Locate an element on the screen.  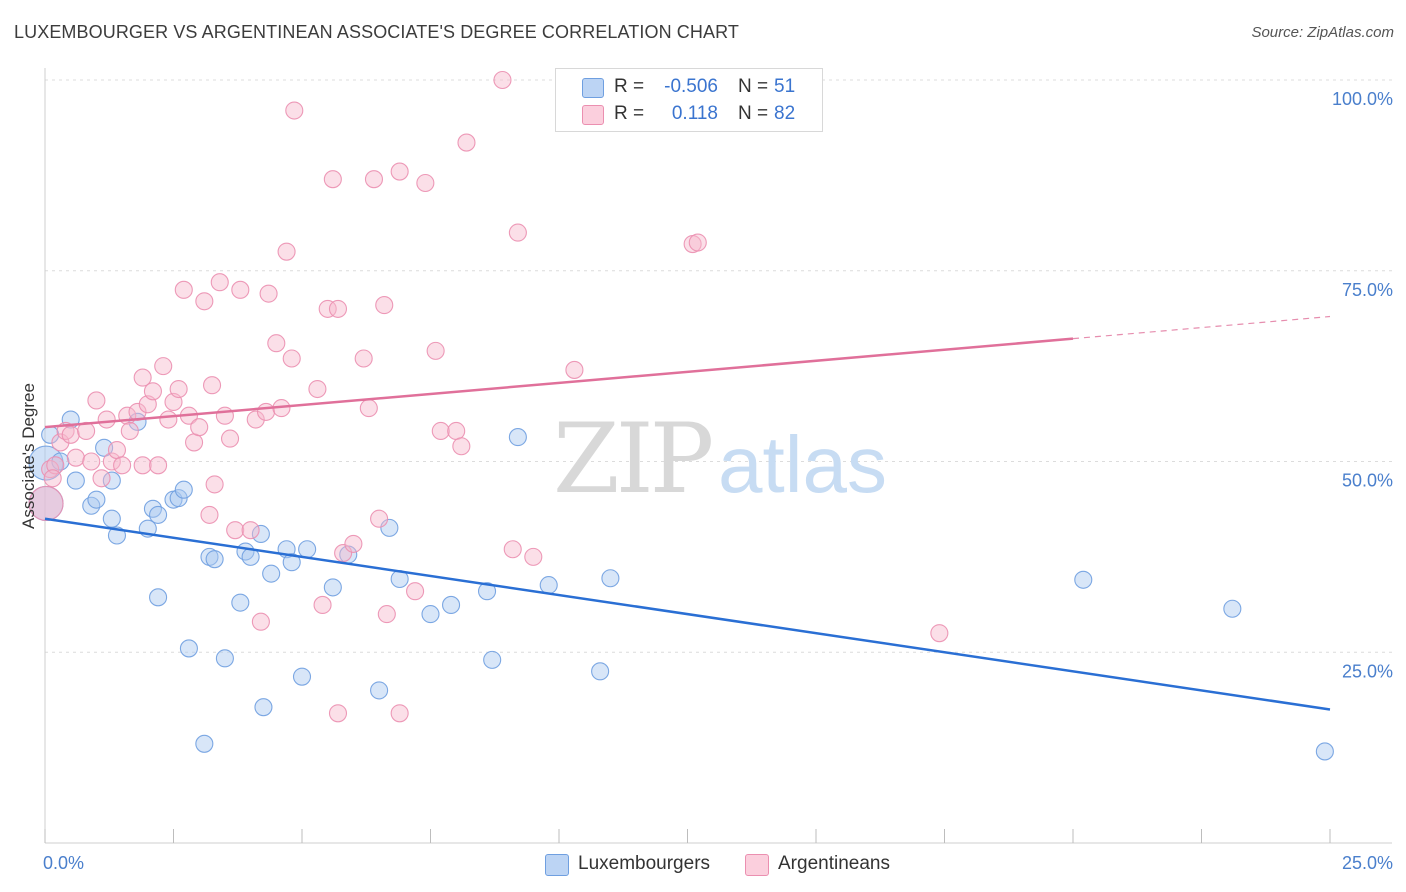
source-credit: Source: ZipAtlas.com is located at coordinates (1322, 32).